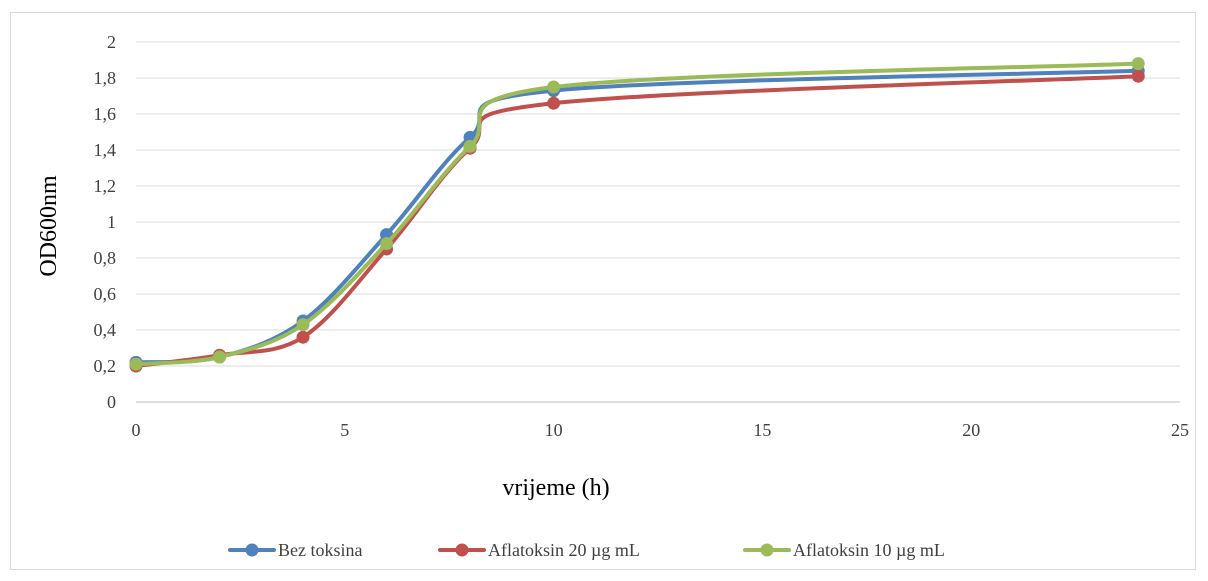 The width and height of the screenshot is (1208, 581). I want to click on x-tick-label: 25, so click(1180, 430).